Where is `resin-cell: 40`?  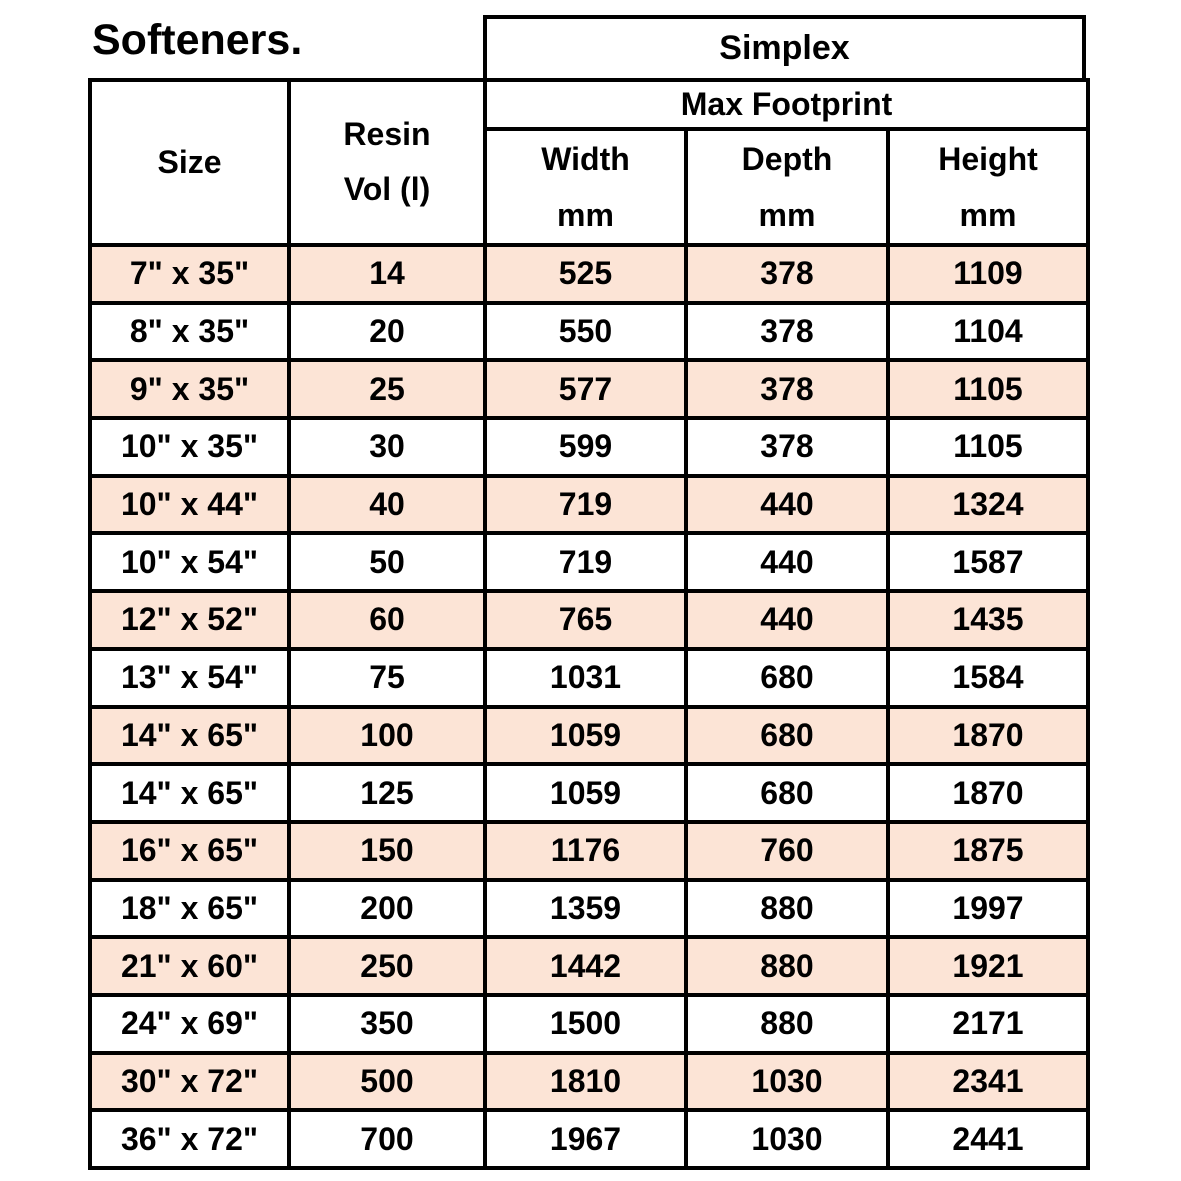
resin-cell: 40 is located at coordinates (387, 504).